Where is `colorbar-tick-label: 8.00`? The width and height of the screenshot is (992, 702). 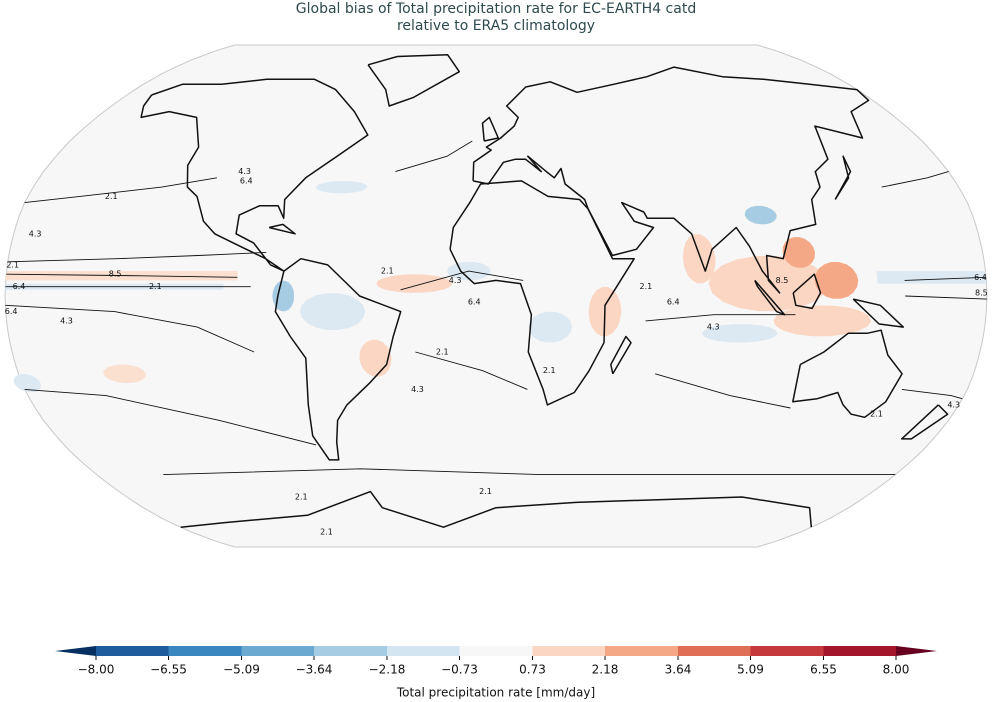
colorbar-tick-label: 8.00 is located at coordinates (896, 670).